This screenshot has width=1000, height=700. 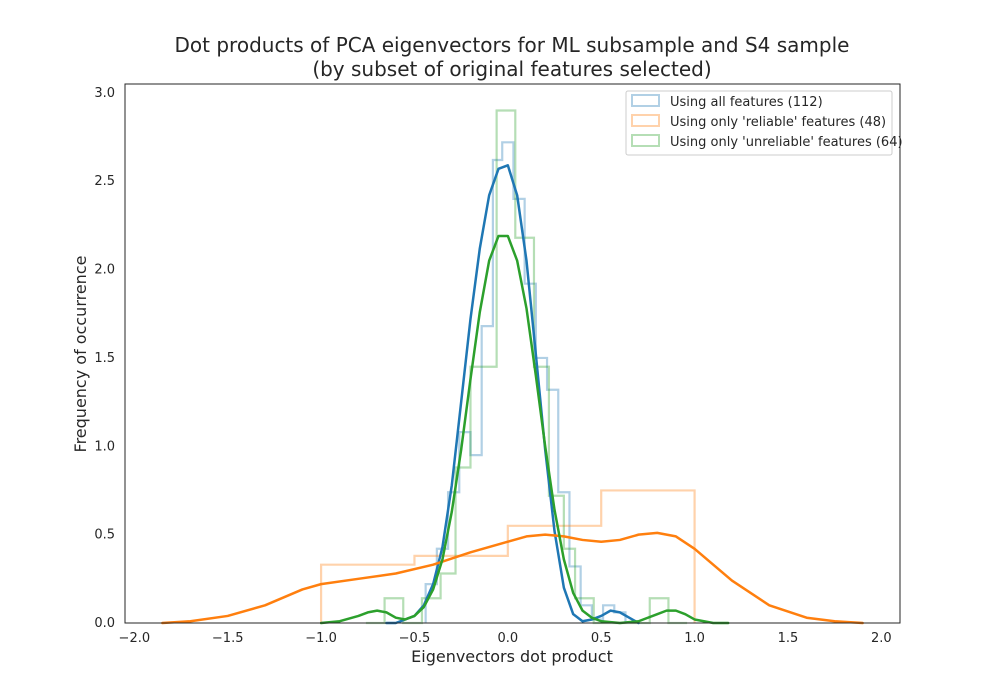 What do you see at coordinates (512, 656) in the screenshot?
I see `x-axis-label: Eigenvectors dot product` at bounding box center [512, 656].